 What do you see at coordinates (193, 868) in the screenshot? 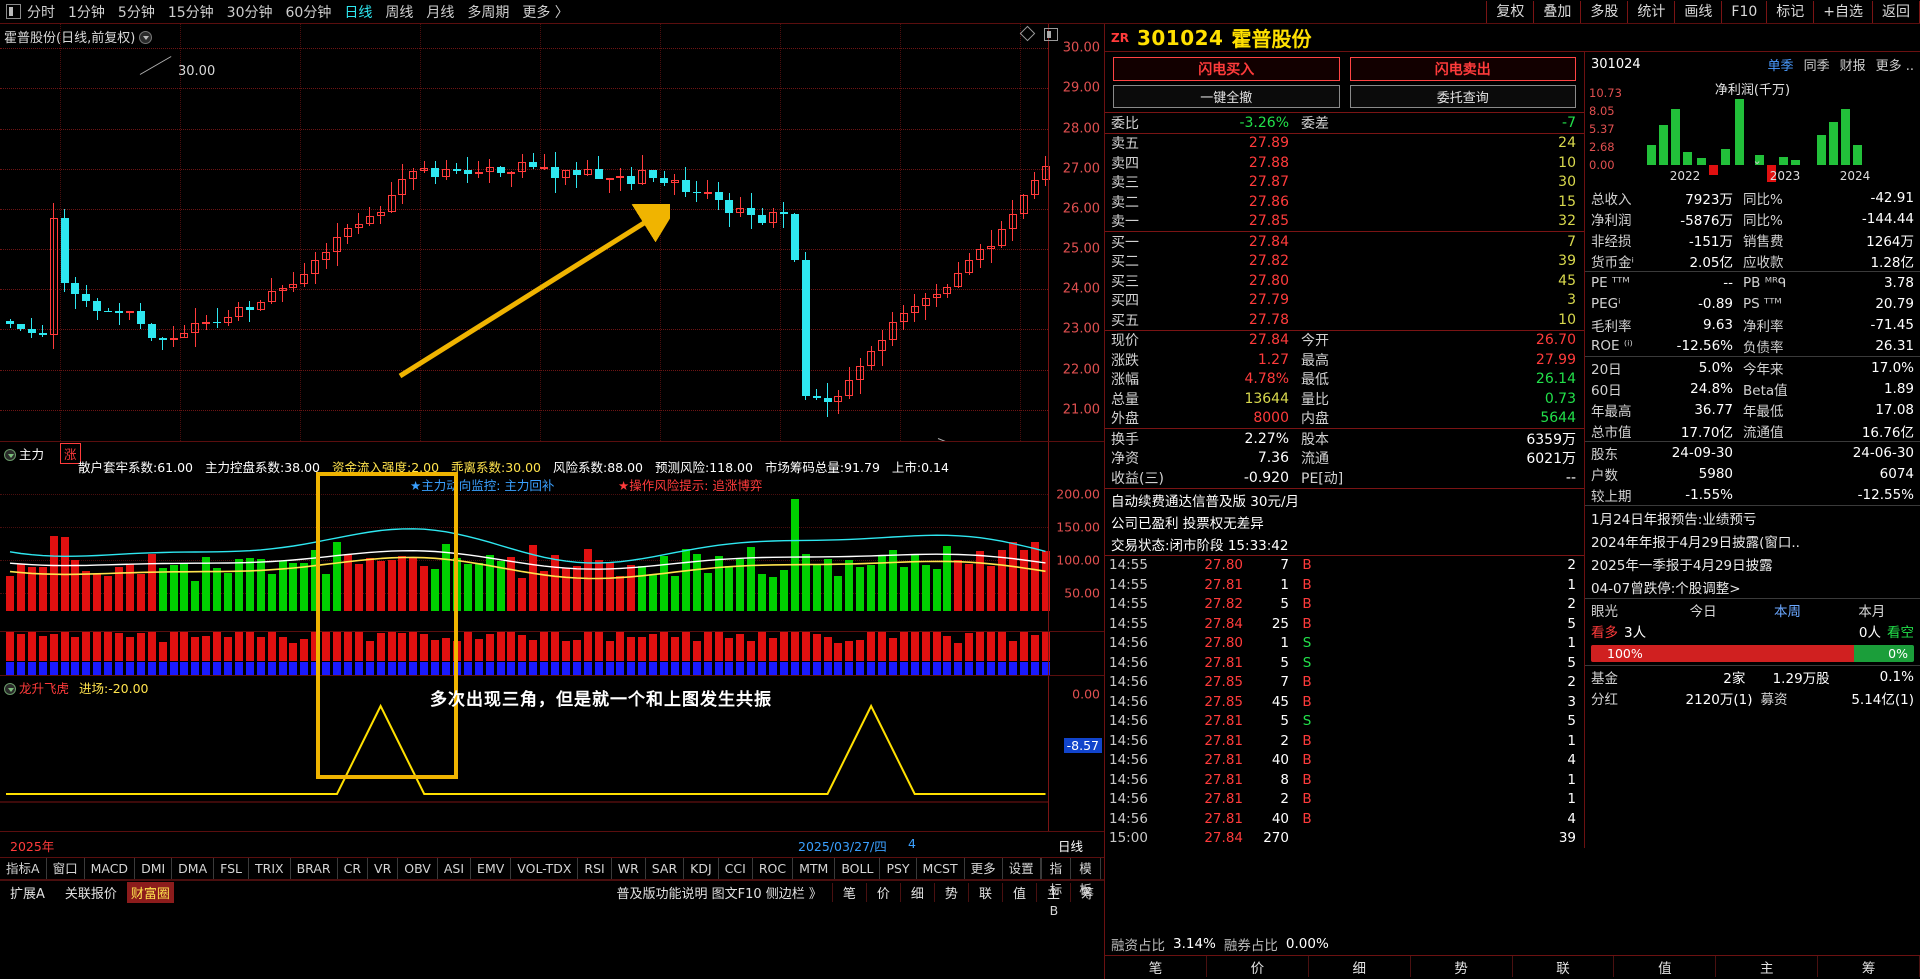
I see `indicator-btn-DMA: DMA` at bounding box center [193, 868].